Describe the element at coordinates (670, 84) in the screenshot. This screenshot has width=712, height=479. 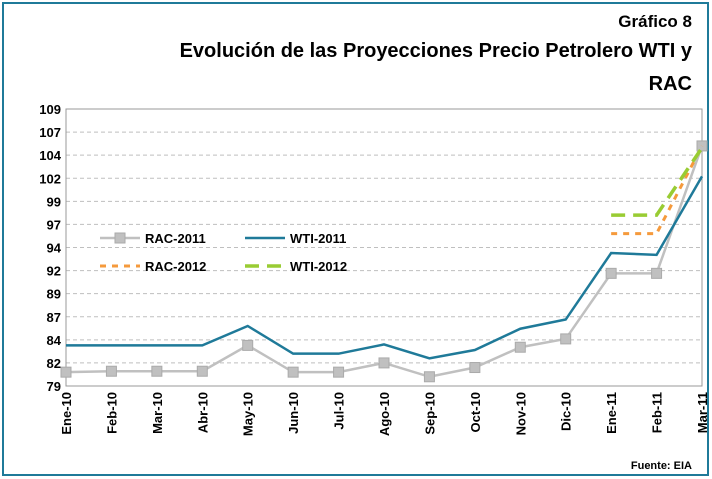
I see `chart-title: RAC` at that location.